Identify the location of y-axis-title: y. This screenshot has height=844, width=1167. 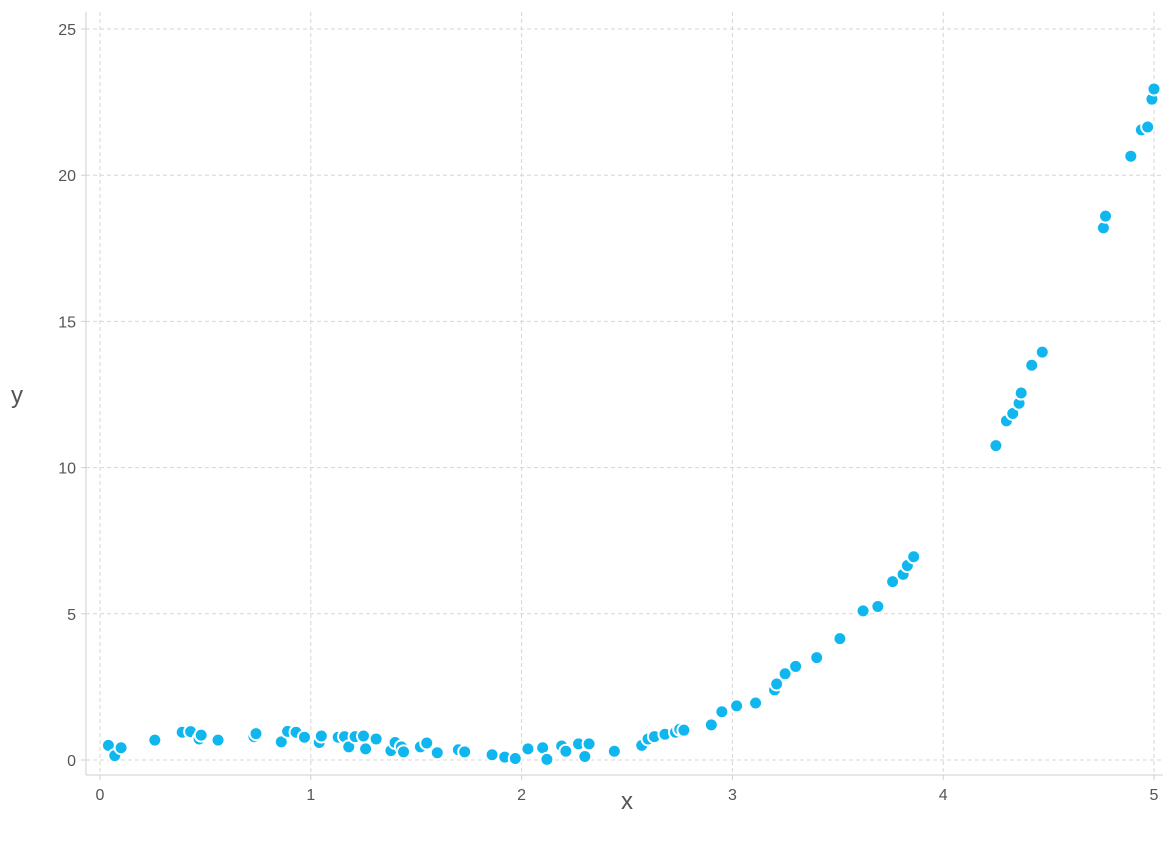
(17, 395).